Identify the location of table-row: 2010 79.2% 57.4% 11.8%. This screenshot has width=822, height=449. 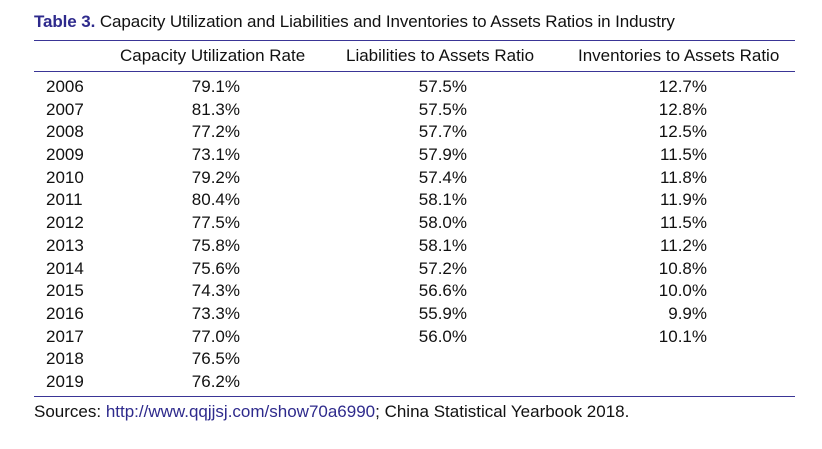
(411, 179).